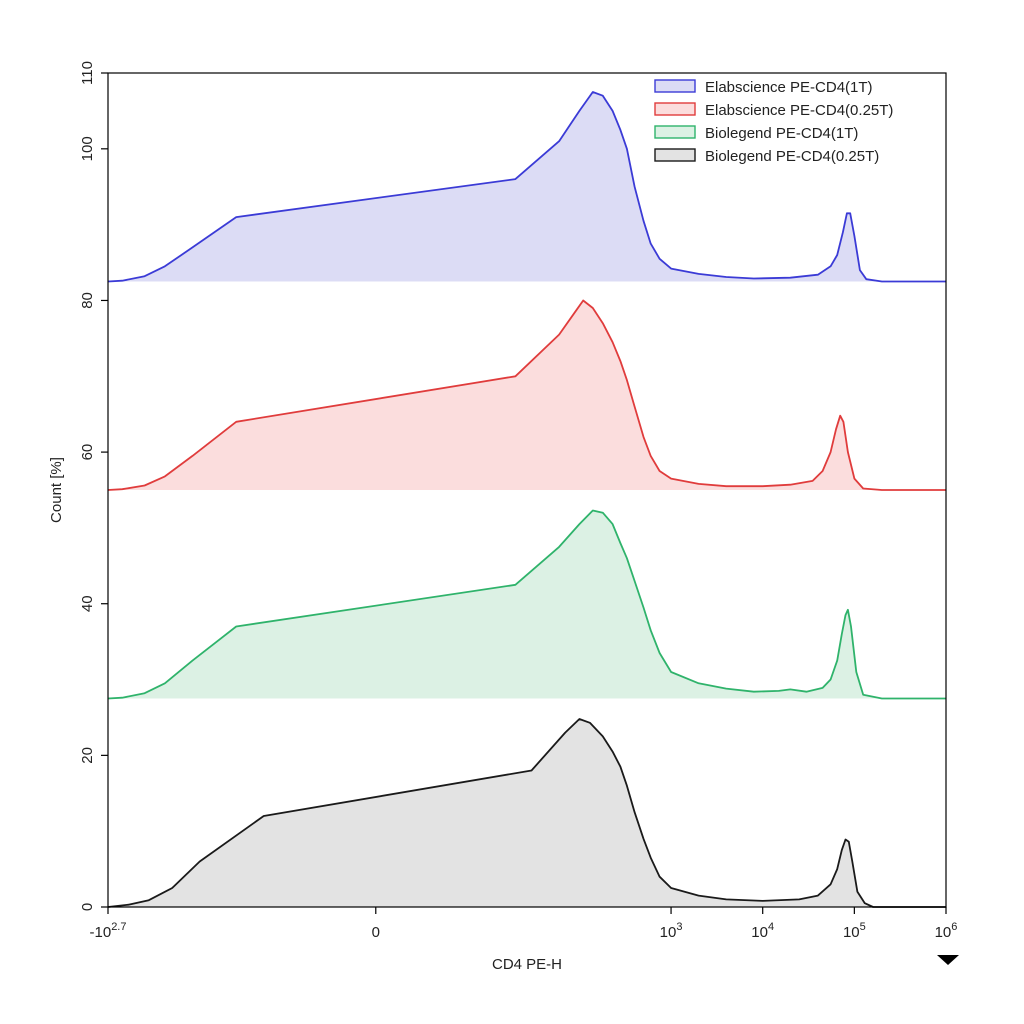 Image resolution: width=1024 pixels, height=1024 pixels. Describe the element at coordinates (792, 156) in the screenshot. I see `legend-label-3: Biolegend PE-CD4(0.25T)` at that location.